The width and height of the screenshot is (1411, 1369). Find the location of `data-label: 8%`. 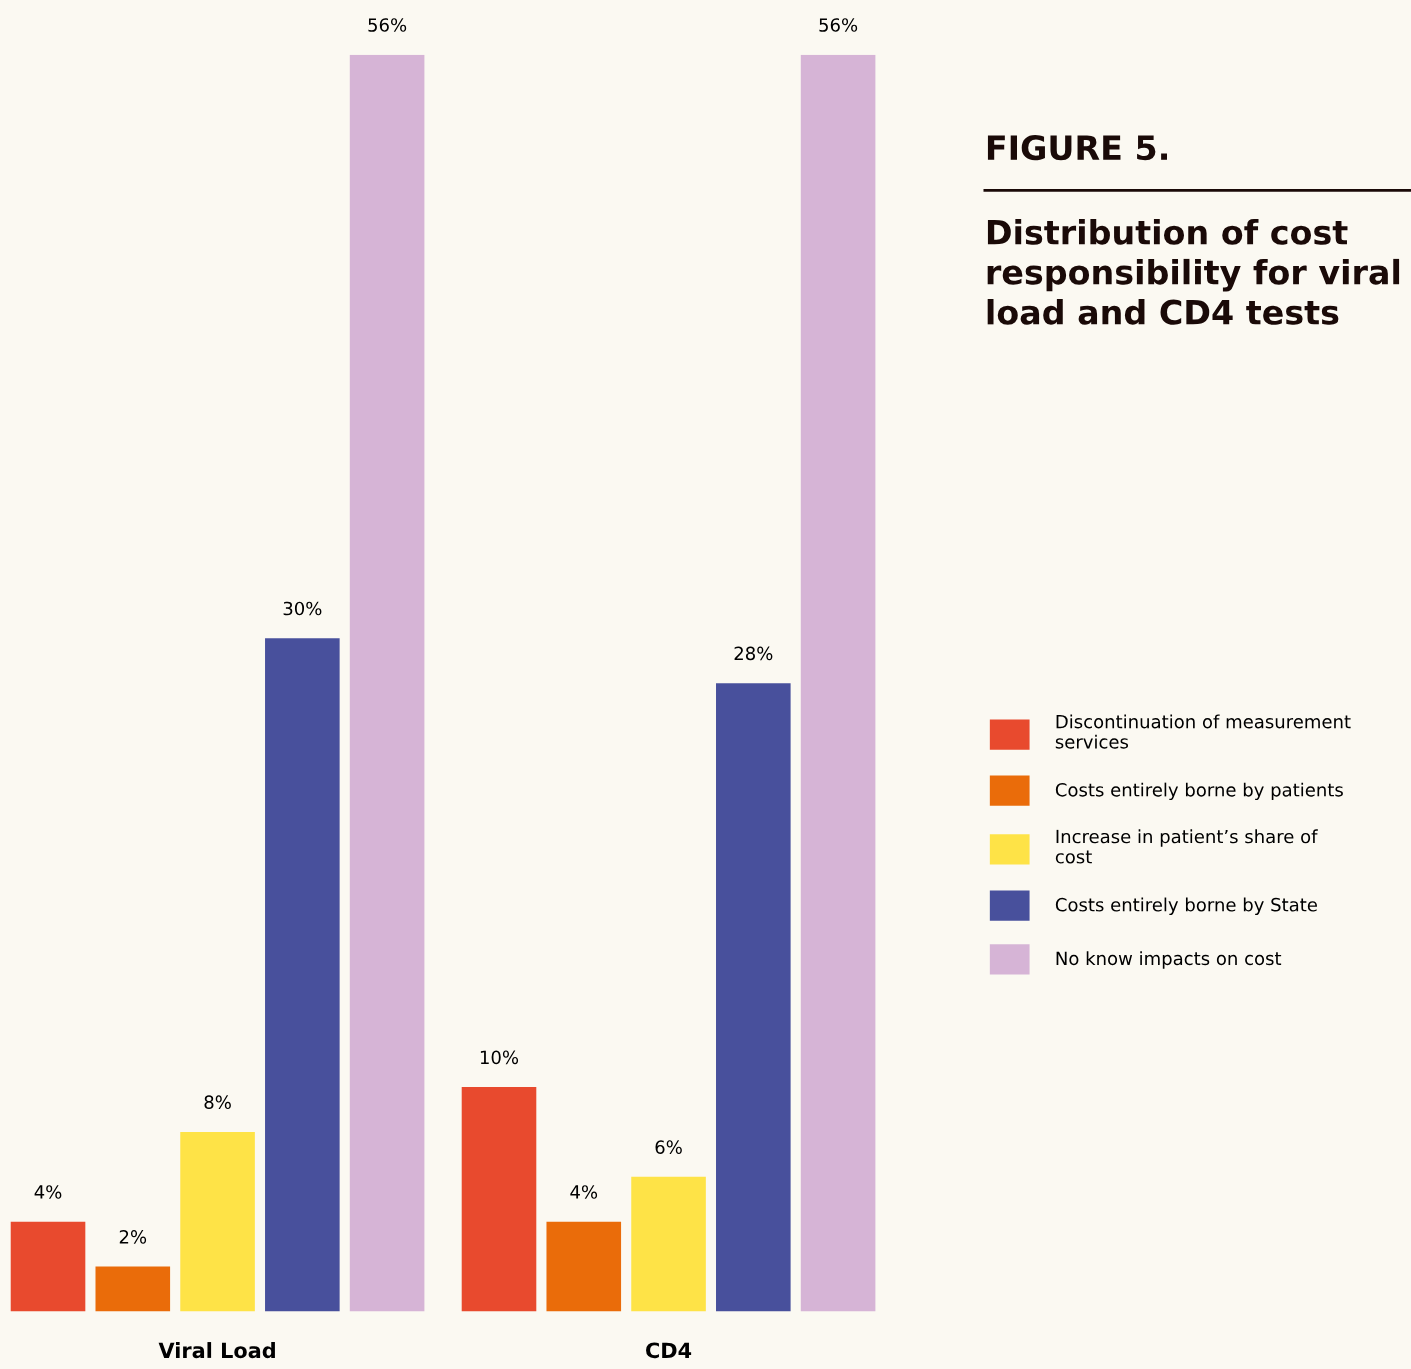

data-label: 8% is located at coordinates (217, 1102).